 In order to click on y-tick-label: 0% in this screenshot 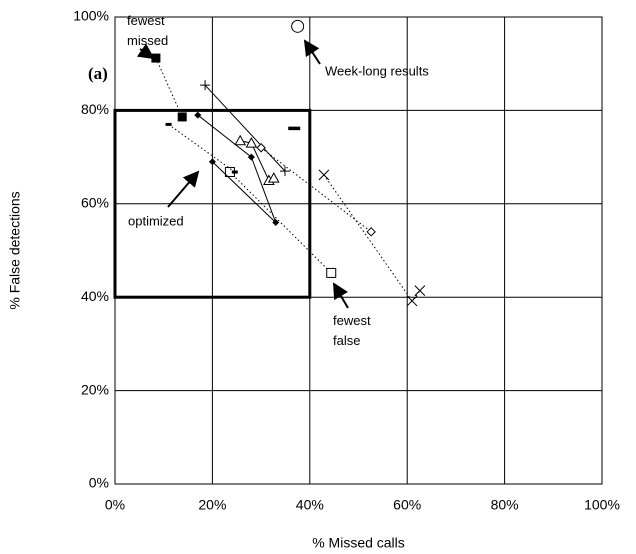, I will do `click(99, 483)`.